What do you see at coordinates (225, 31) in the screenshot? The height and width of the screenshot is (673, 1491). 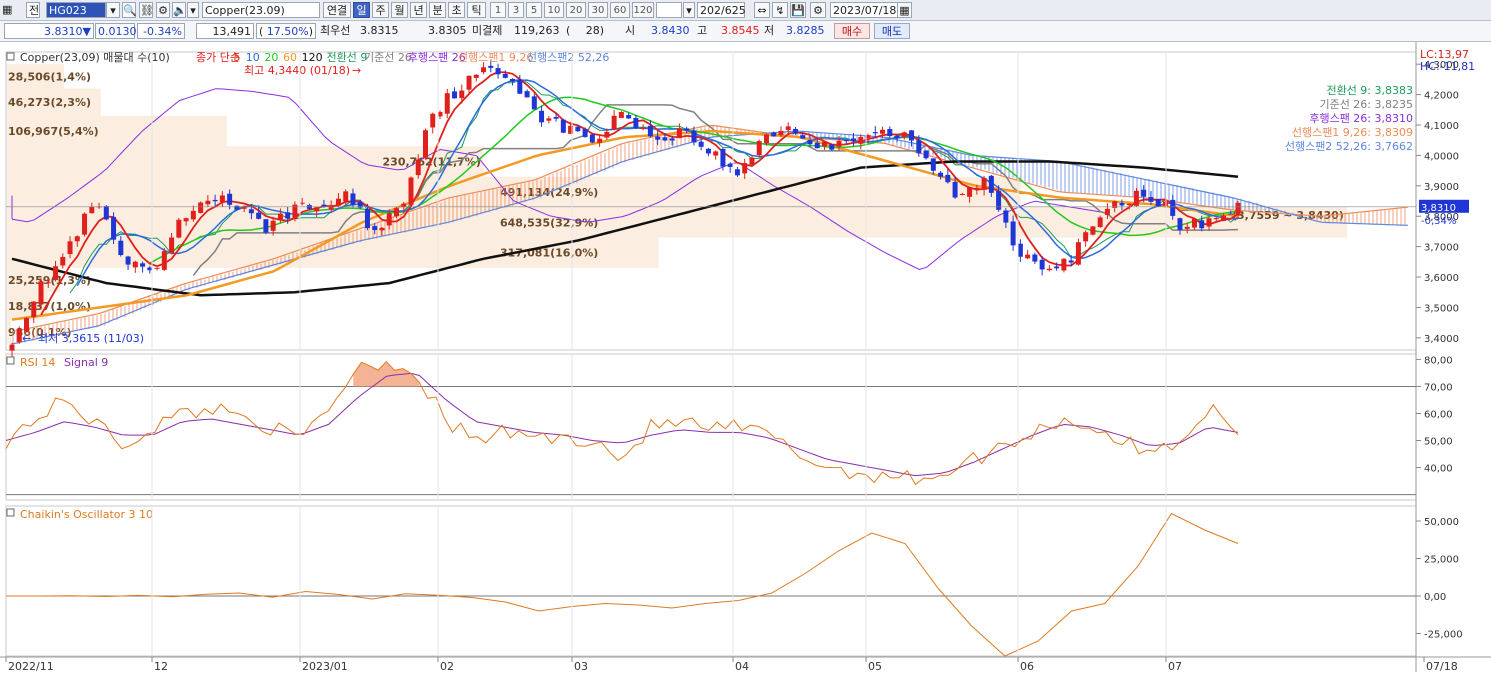 I see `volume-value: 13,491` at bounding box center [225, 31].